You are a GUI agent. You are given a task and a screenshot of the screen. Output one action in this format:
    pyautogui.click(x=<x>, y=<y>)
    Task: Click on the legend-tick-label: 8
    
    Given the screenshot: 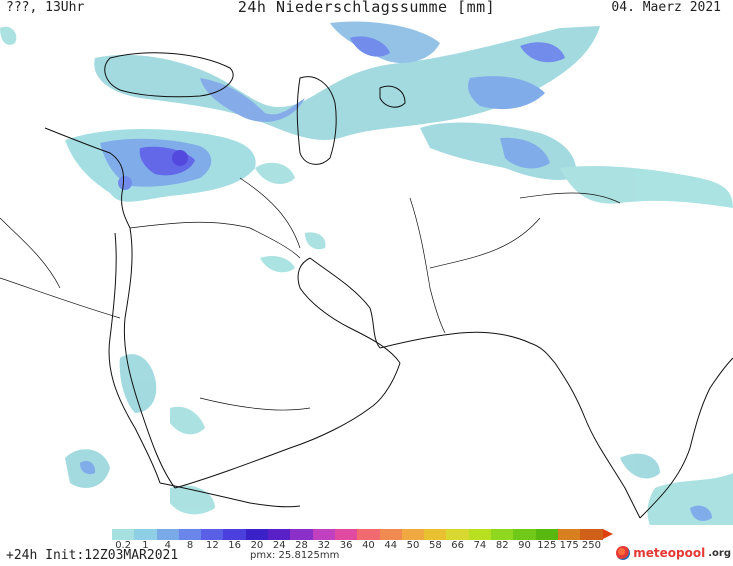 What is the action you would take?
    pyautogui.click(x=190, y=545)
    